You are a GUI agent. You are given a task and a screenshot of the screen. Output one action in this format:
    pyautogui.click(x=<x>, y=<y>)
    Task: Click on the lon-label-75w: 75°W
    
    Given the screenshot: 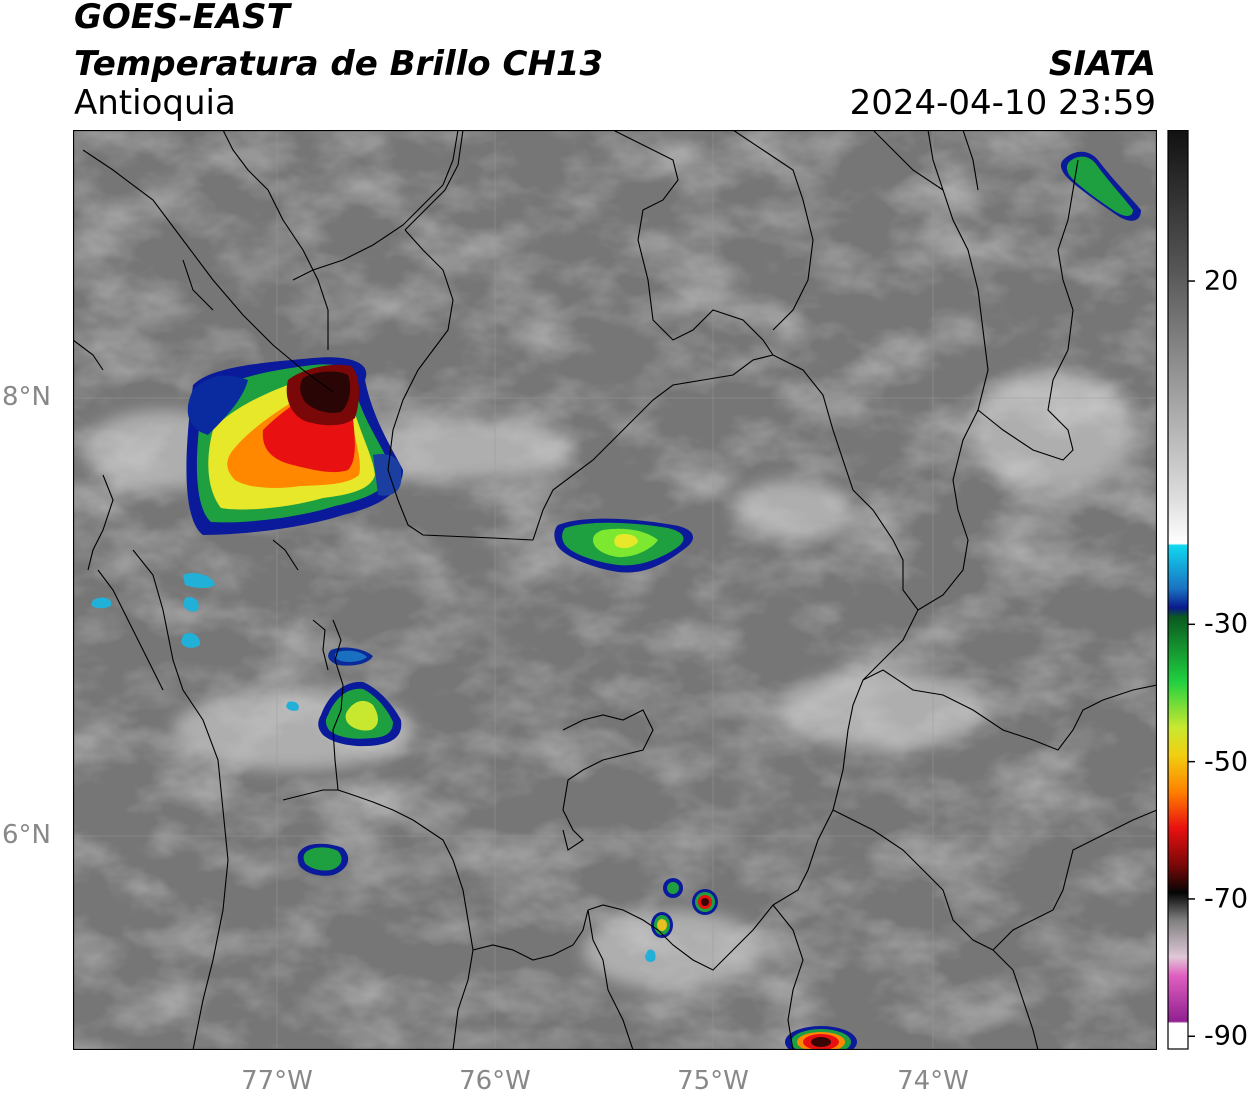 What is the action you would take?
    pyautogui.click(x=713, y=1081)
    